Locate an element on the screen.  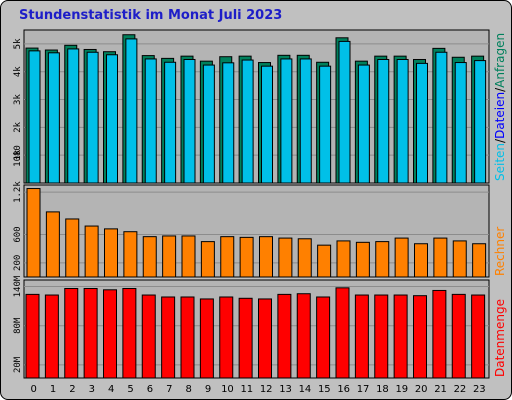
label-sep-2: / is located at coordinates (500, 89).